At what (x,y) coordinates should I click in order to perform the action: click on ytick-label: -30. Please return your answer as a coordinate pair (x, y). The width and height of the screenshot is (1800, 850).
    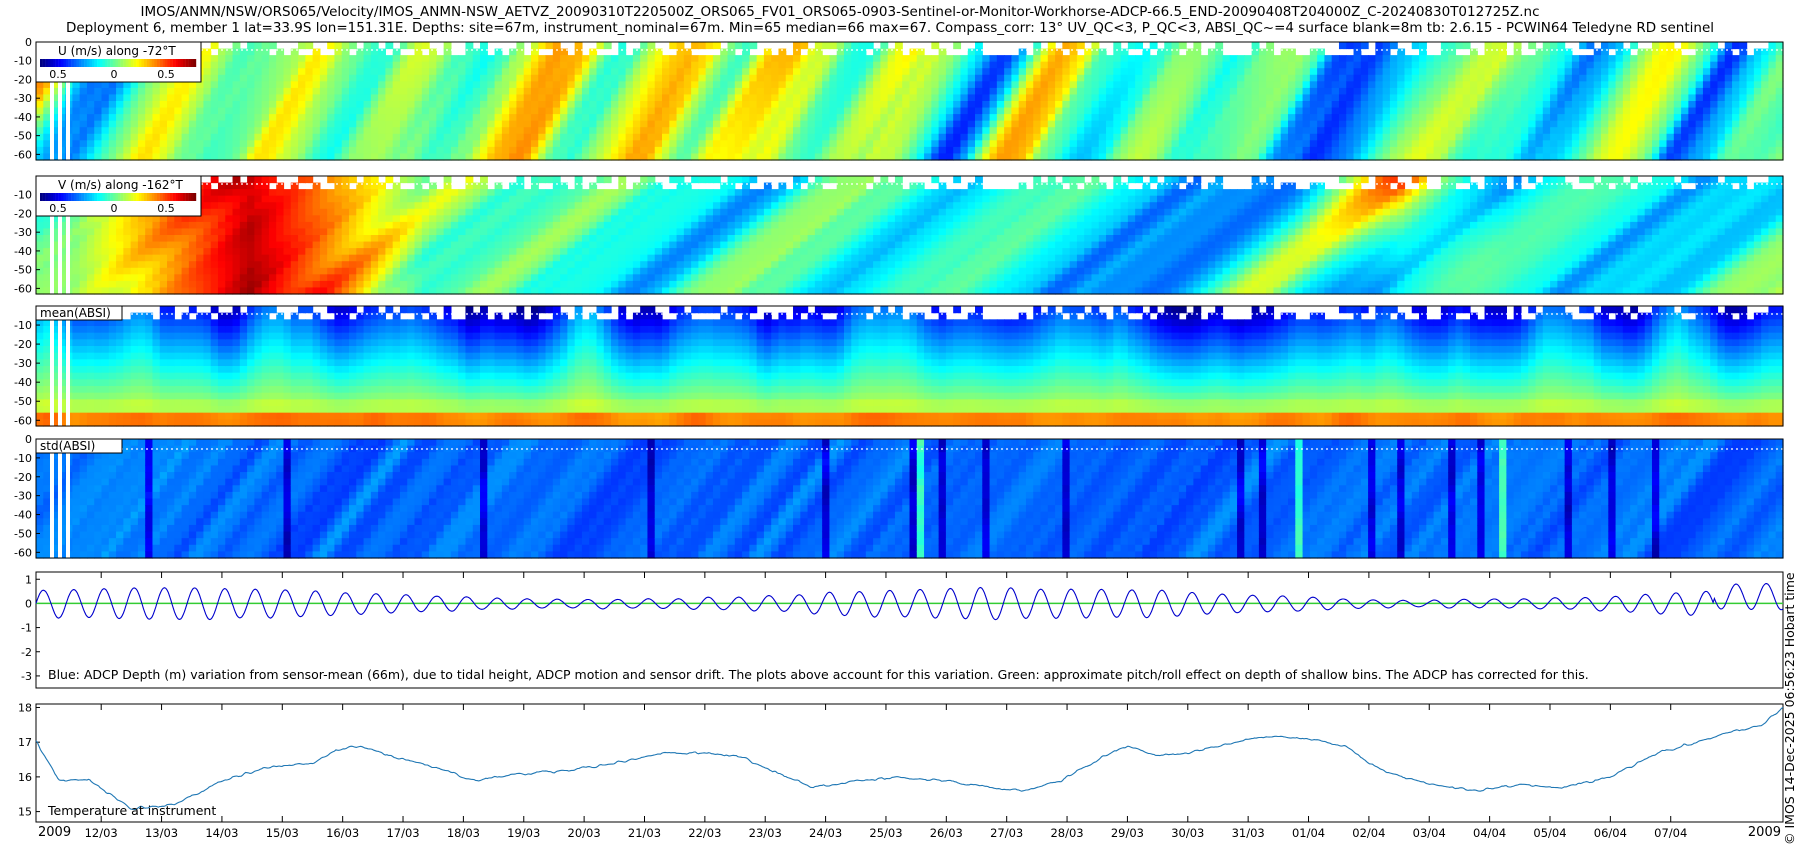
    Looking at the image, I should click on (23, 98).